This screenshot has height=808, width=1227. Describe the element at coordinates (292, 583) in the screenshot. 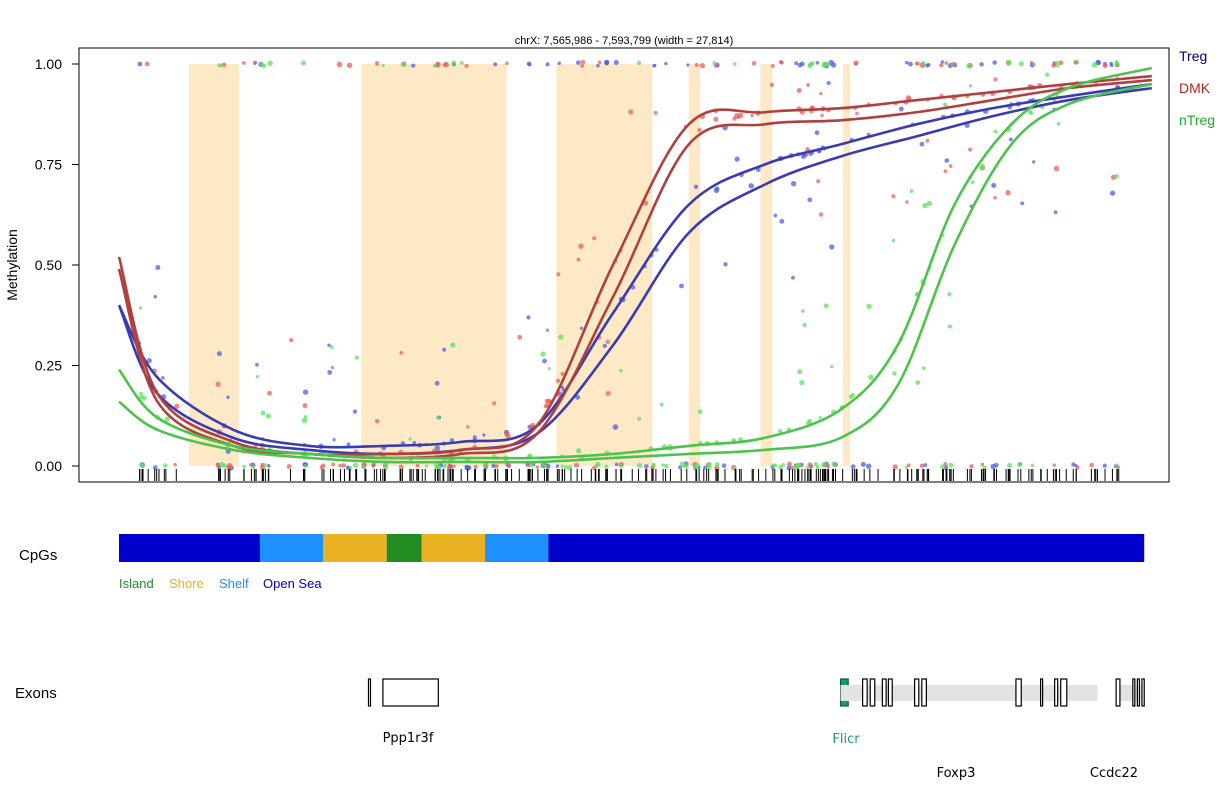

I see `cpg-legend-open-sea: Open Sea` at that location.